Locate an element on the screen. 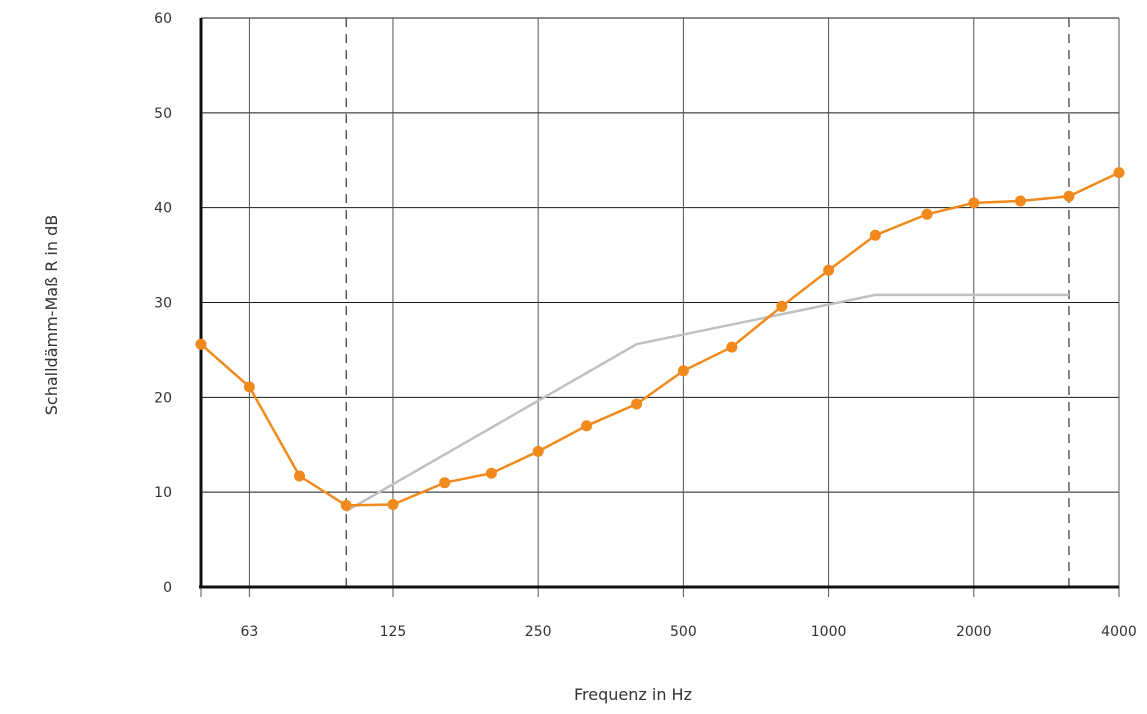 The height and width of the screenshot is (714, 1147). y-tick-label: 40 is located at coordinates (163, 209).